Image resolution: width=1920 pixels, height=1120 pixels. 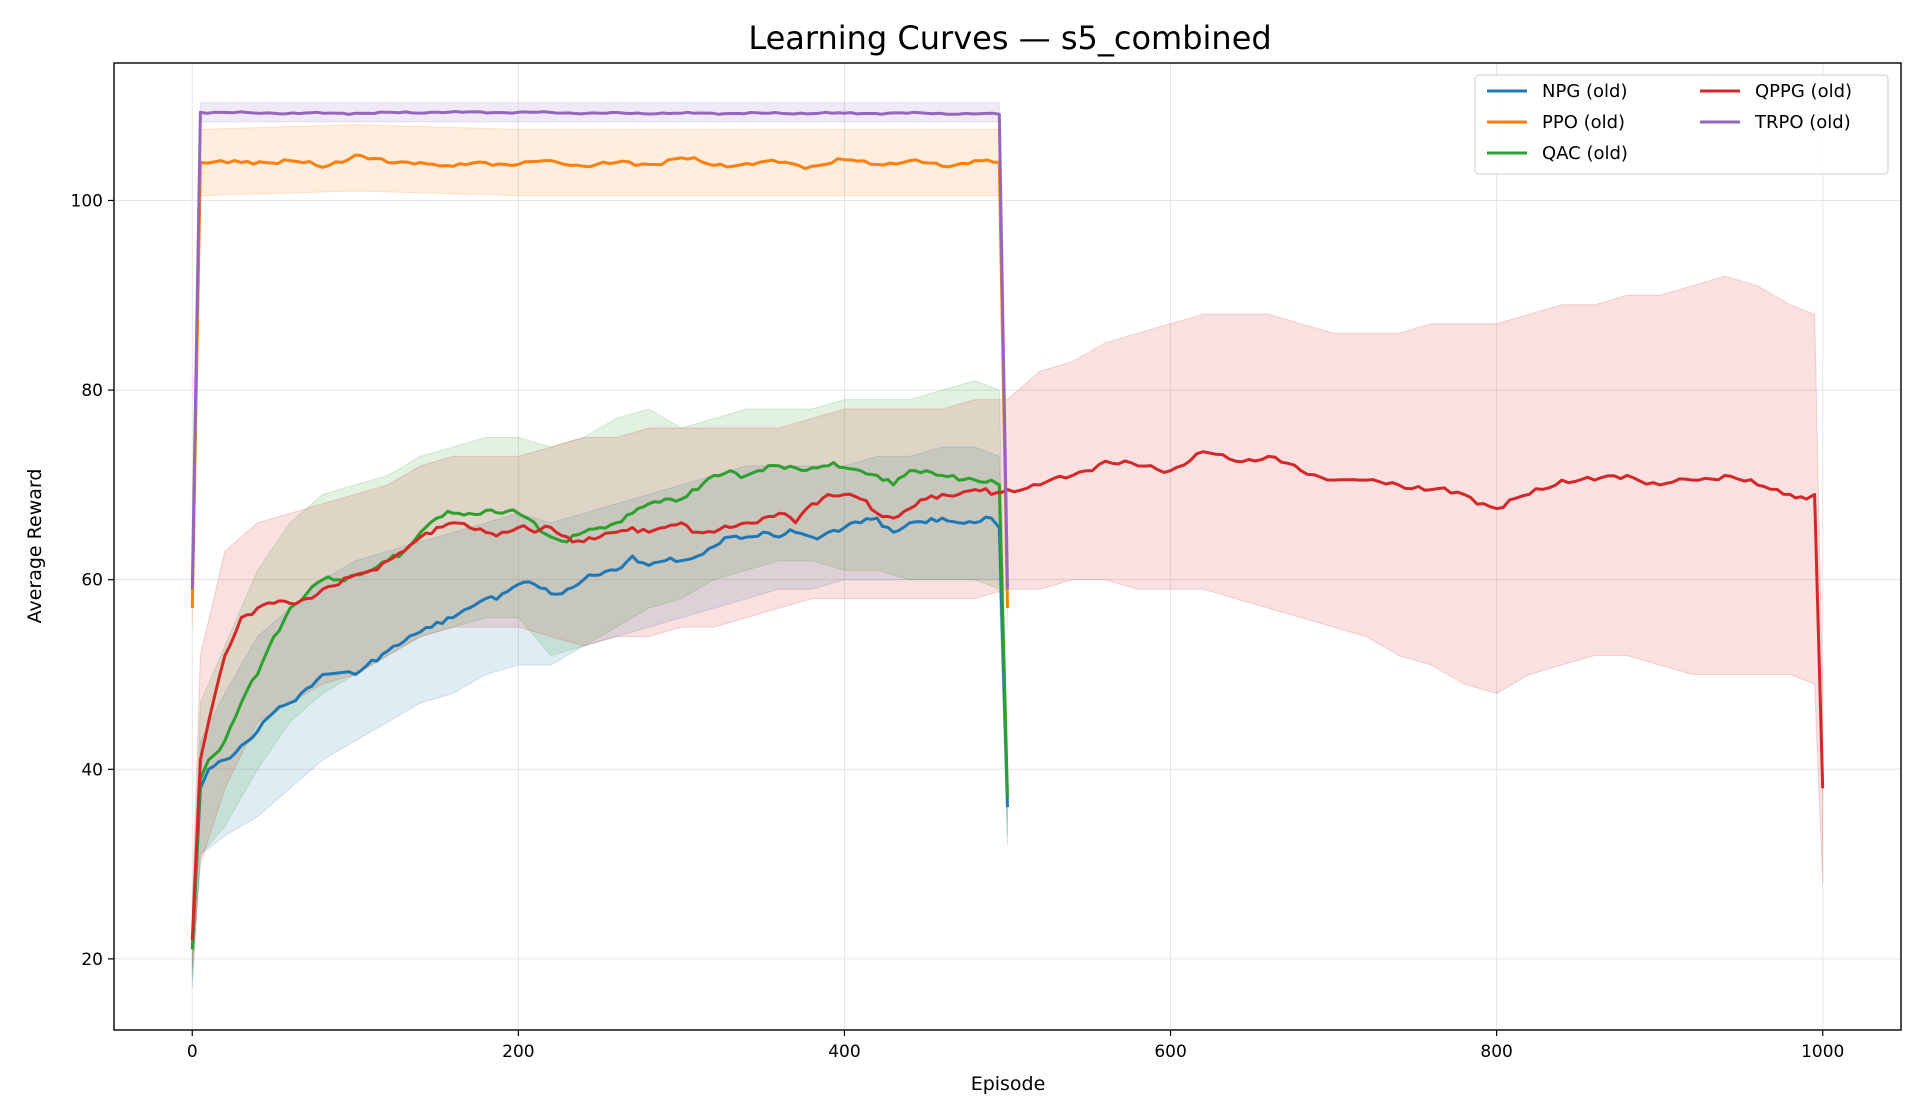 I want to click on y-tick-label: 20, so click(x=92, y=960).